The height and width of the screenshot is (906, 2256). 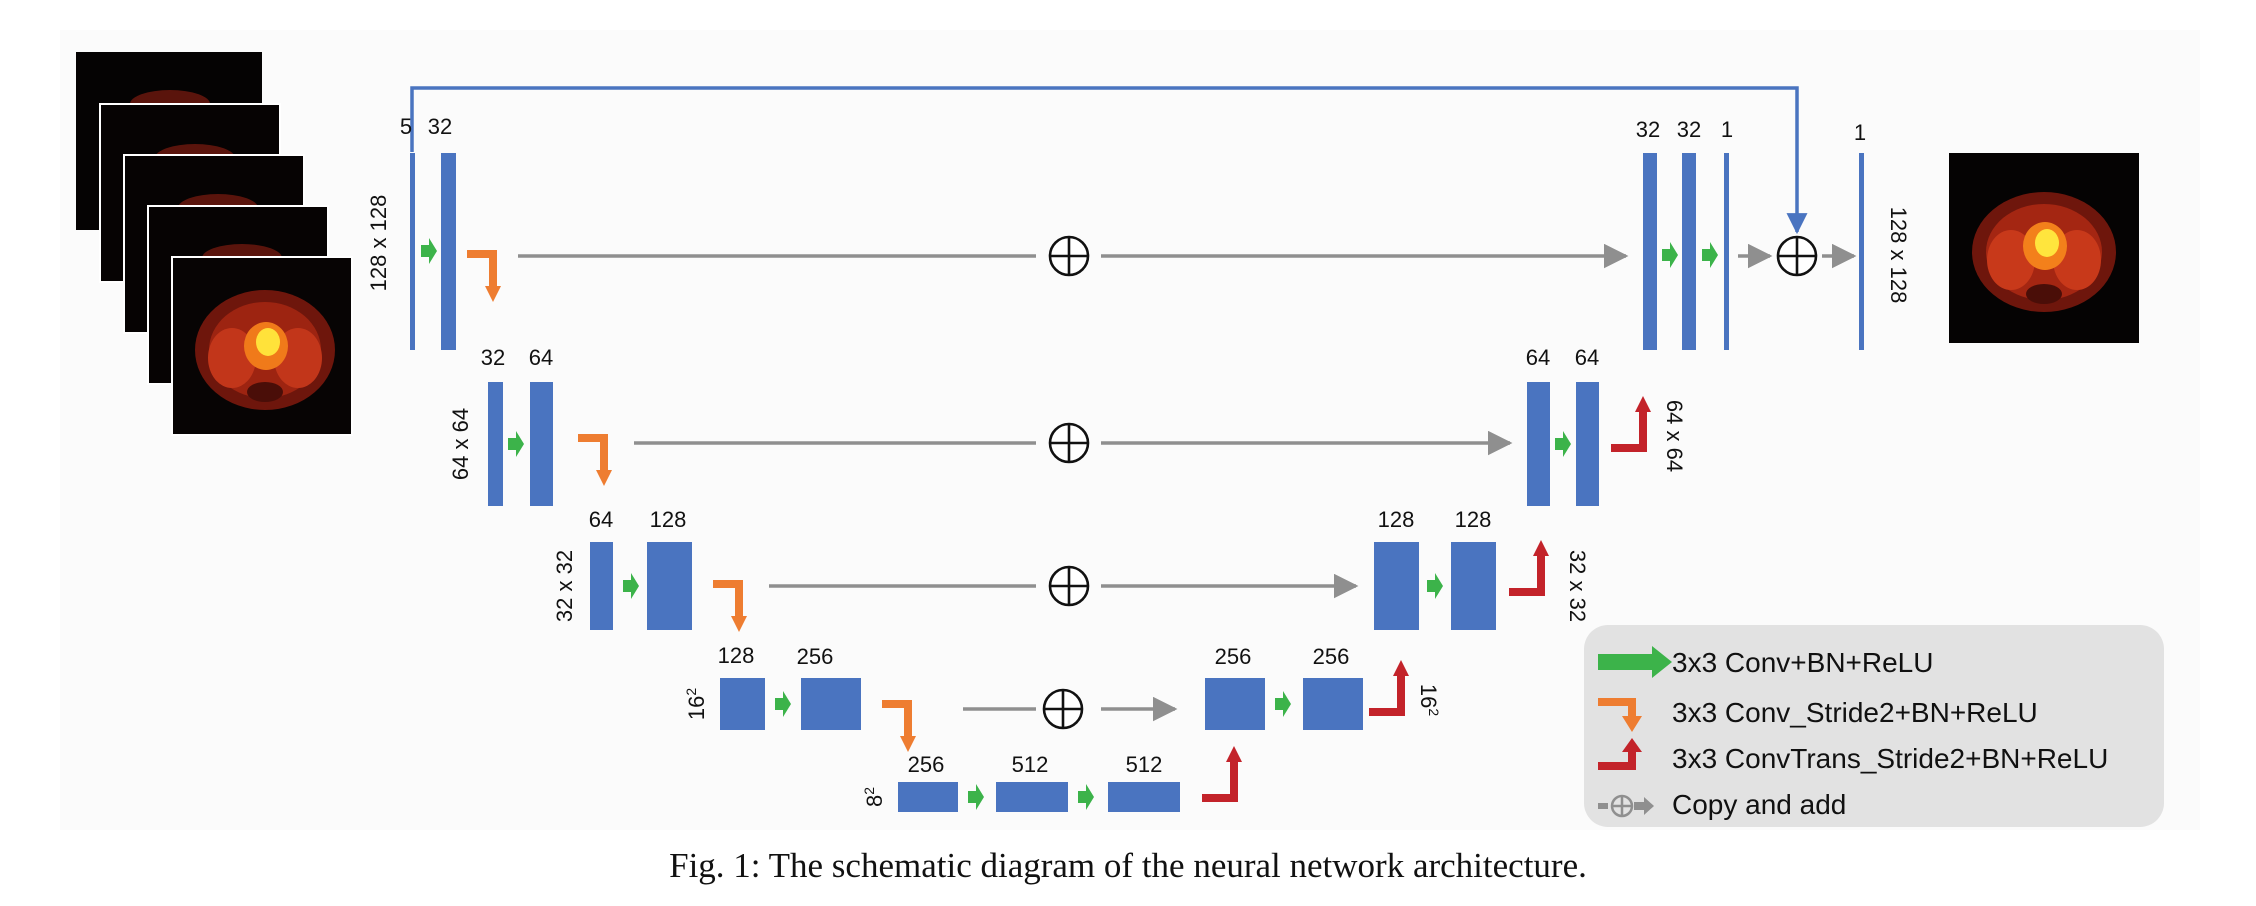 What do you see at coordinates (742, 704) in the screenshot?
I see `enc4-block-a` at bounding box center [742, 704].